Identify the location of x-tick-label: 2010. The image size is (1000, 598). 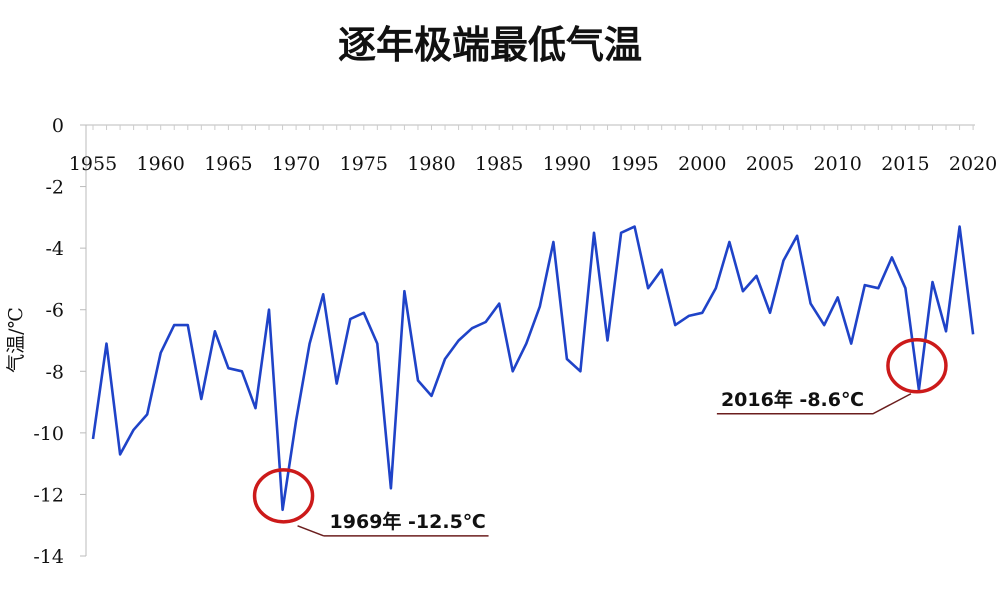
(838, 164).